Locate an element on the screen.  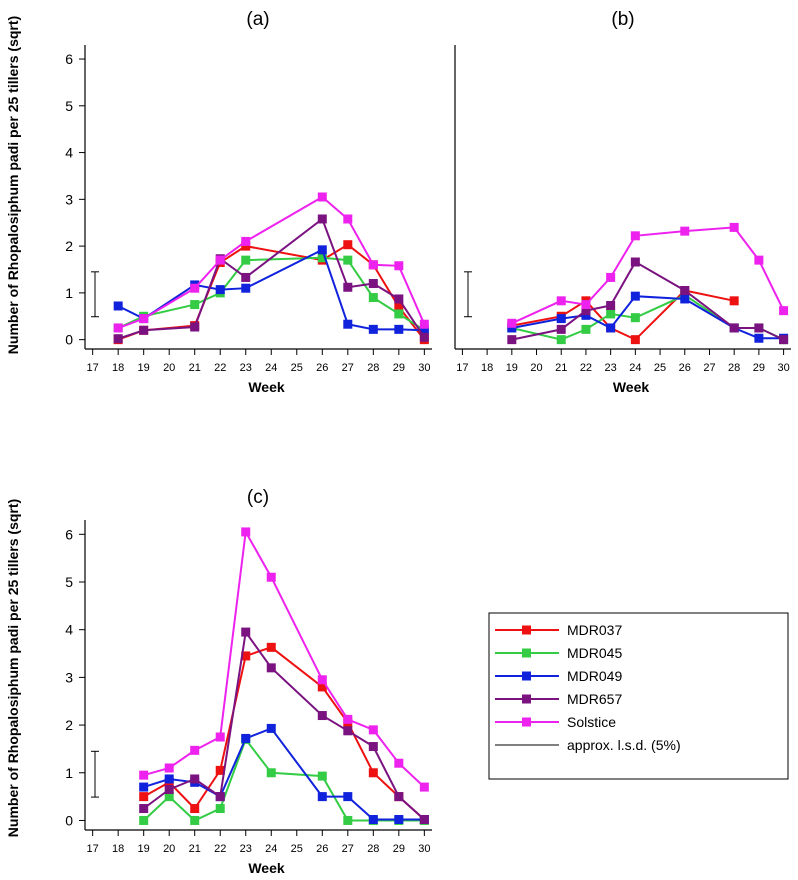
x-tick-label: 24 is located at coordinates (635, 368).